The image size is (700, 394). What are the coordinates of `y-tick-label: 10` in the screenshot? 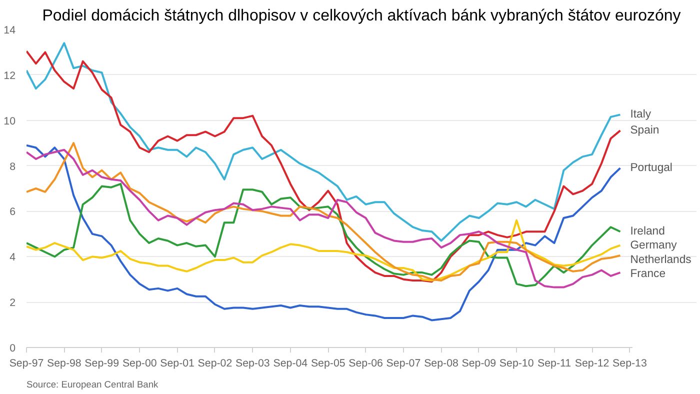 It's located at (10, 121).